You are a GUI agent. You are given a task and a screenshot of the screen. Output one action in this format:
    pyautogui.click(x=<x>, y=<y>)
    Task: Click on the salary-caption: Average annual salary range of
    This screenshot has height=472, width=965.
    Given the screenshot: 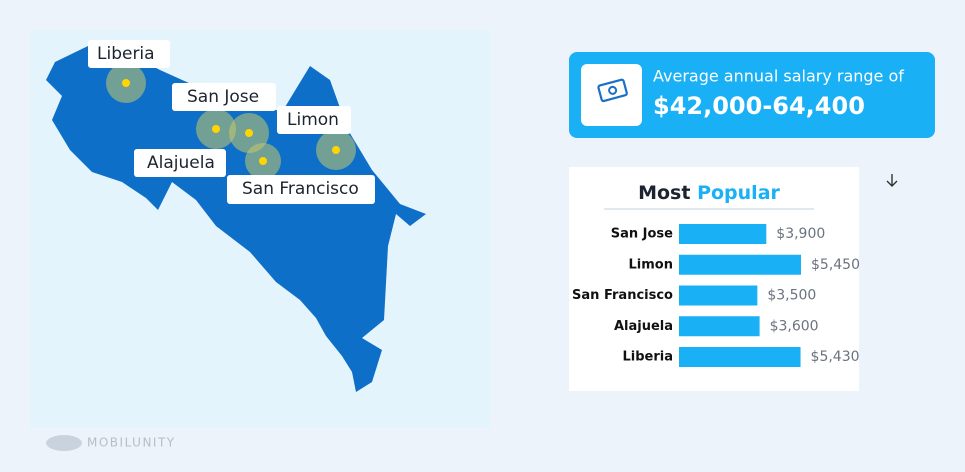 What is the action you would take?
    pyautogui.click(x=778, y=76)
    